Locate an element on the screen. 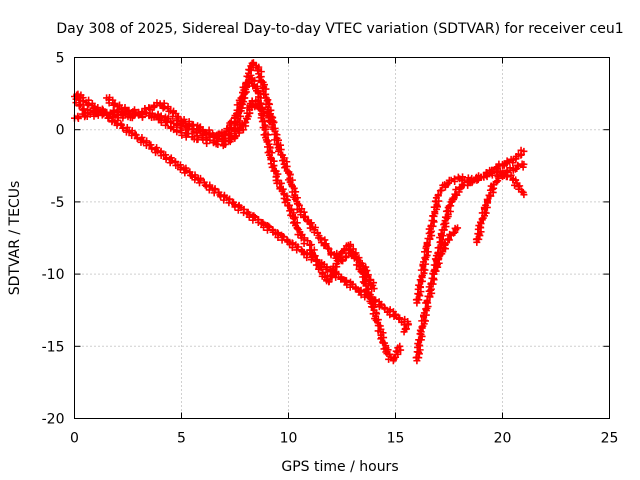  y-tick-label: -5 is located at coordinates (58, 203).